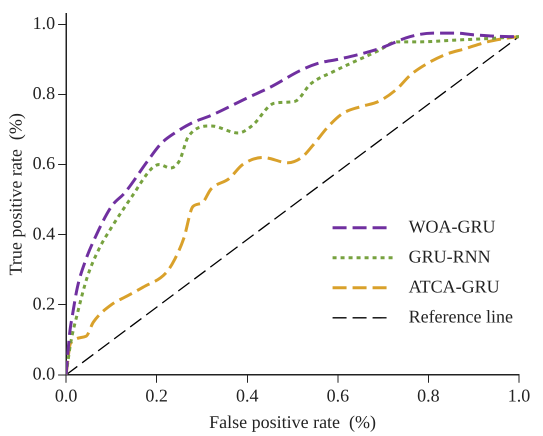  I want to click on y-tick-label: 0.8, so click(44, 93).